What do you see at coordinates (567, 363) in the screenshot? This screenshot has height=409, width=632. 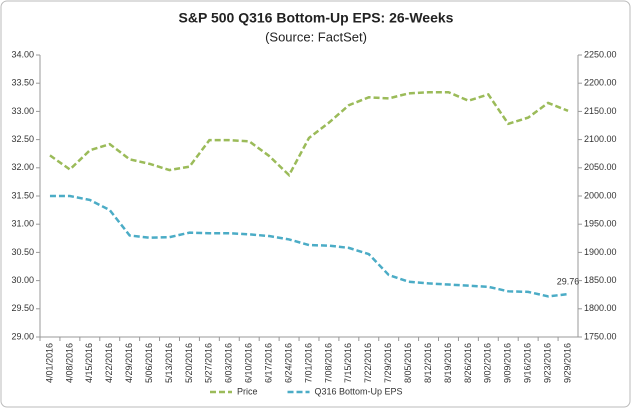 I see `x-tick-label: 9/29/2016` at bounding box center [567, 363].